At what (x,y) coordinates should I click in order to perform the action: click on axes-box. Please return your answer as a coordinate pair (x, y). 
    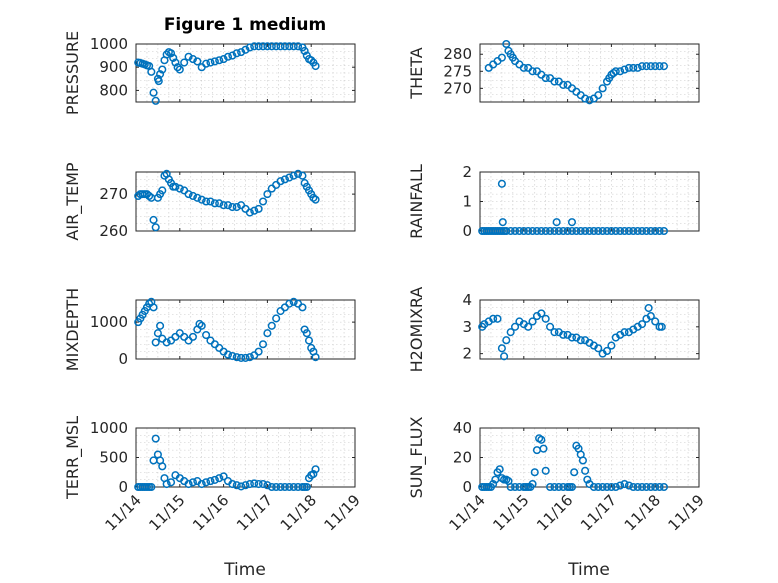
    Looking at the image, I should click on (245, 73).